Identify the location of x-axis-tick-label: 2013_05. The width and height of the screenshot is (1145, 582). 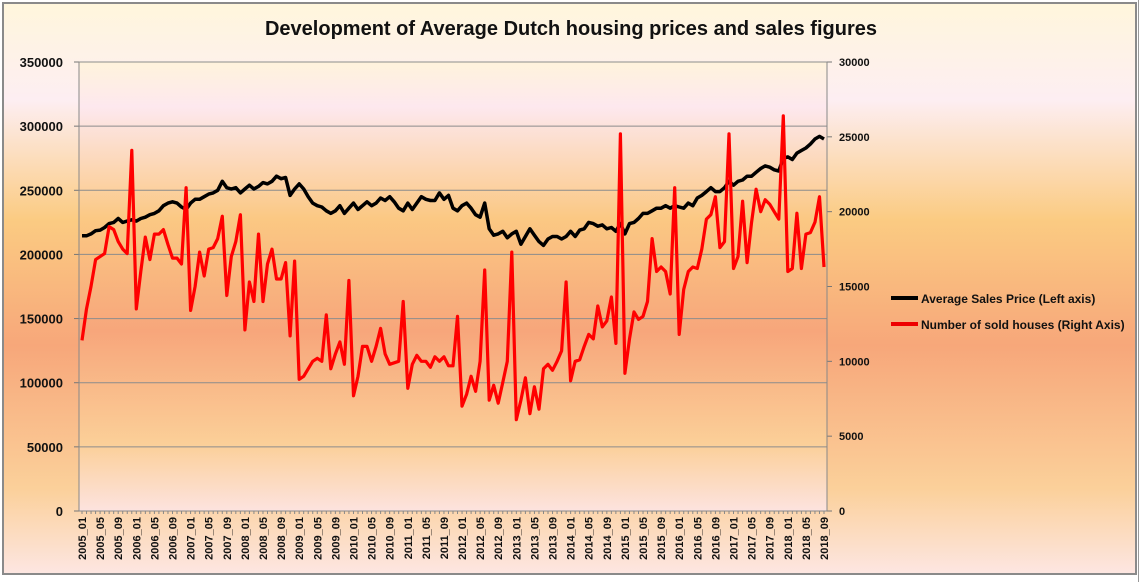
(535, 538).